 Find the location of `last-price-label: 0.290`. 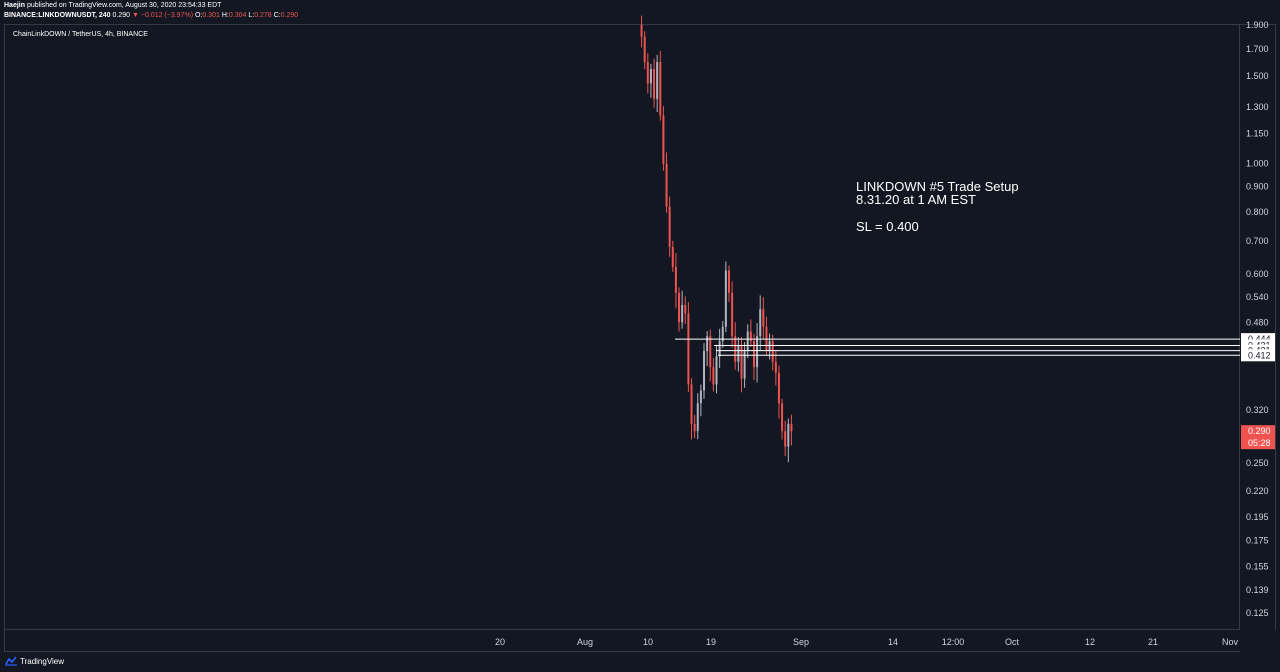

last-price-label: 0.290 is located at coordinates (1259, 431).